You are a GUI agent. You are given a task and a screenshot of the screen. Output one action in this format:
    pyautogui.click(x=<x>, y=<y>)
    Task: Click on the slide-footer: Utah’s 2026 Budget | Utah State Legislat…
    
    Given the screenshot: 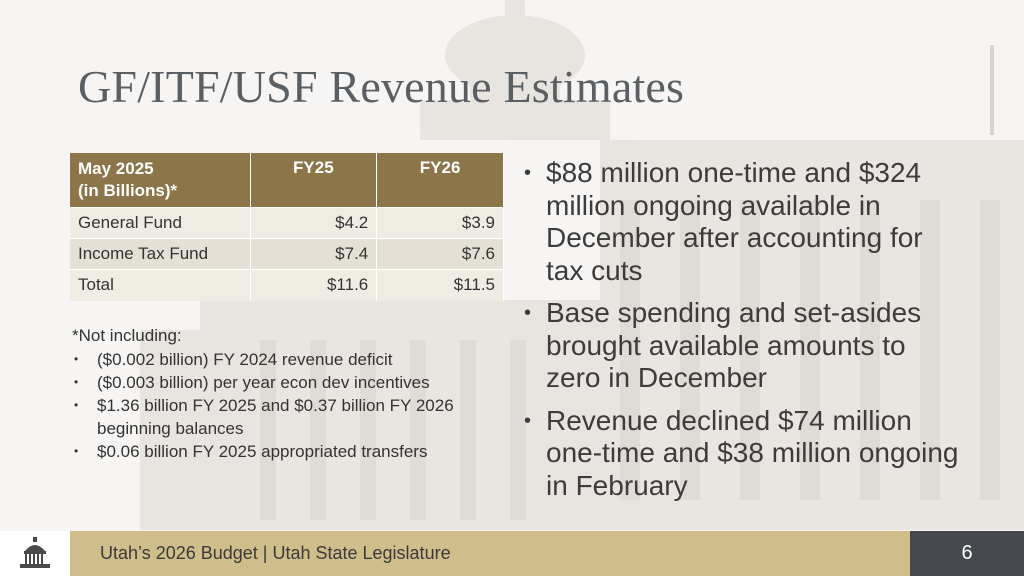 What is the action you would take?
    pyautogui.click(x=512, y=553)
    